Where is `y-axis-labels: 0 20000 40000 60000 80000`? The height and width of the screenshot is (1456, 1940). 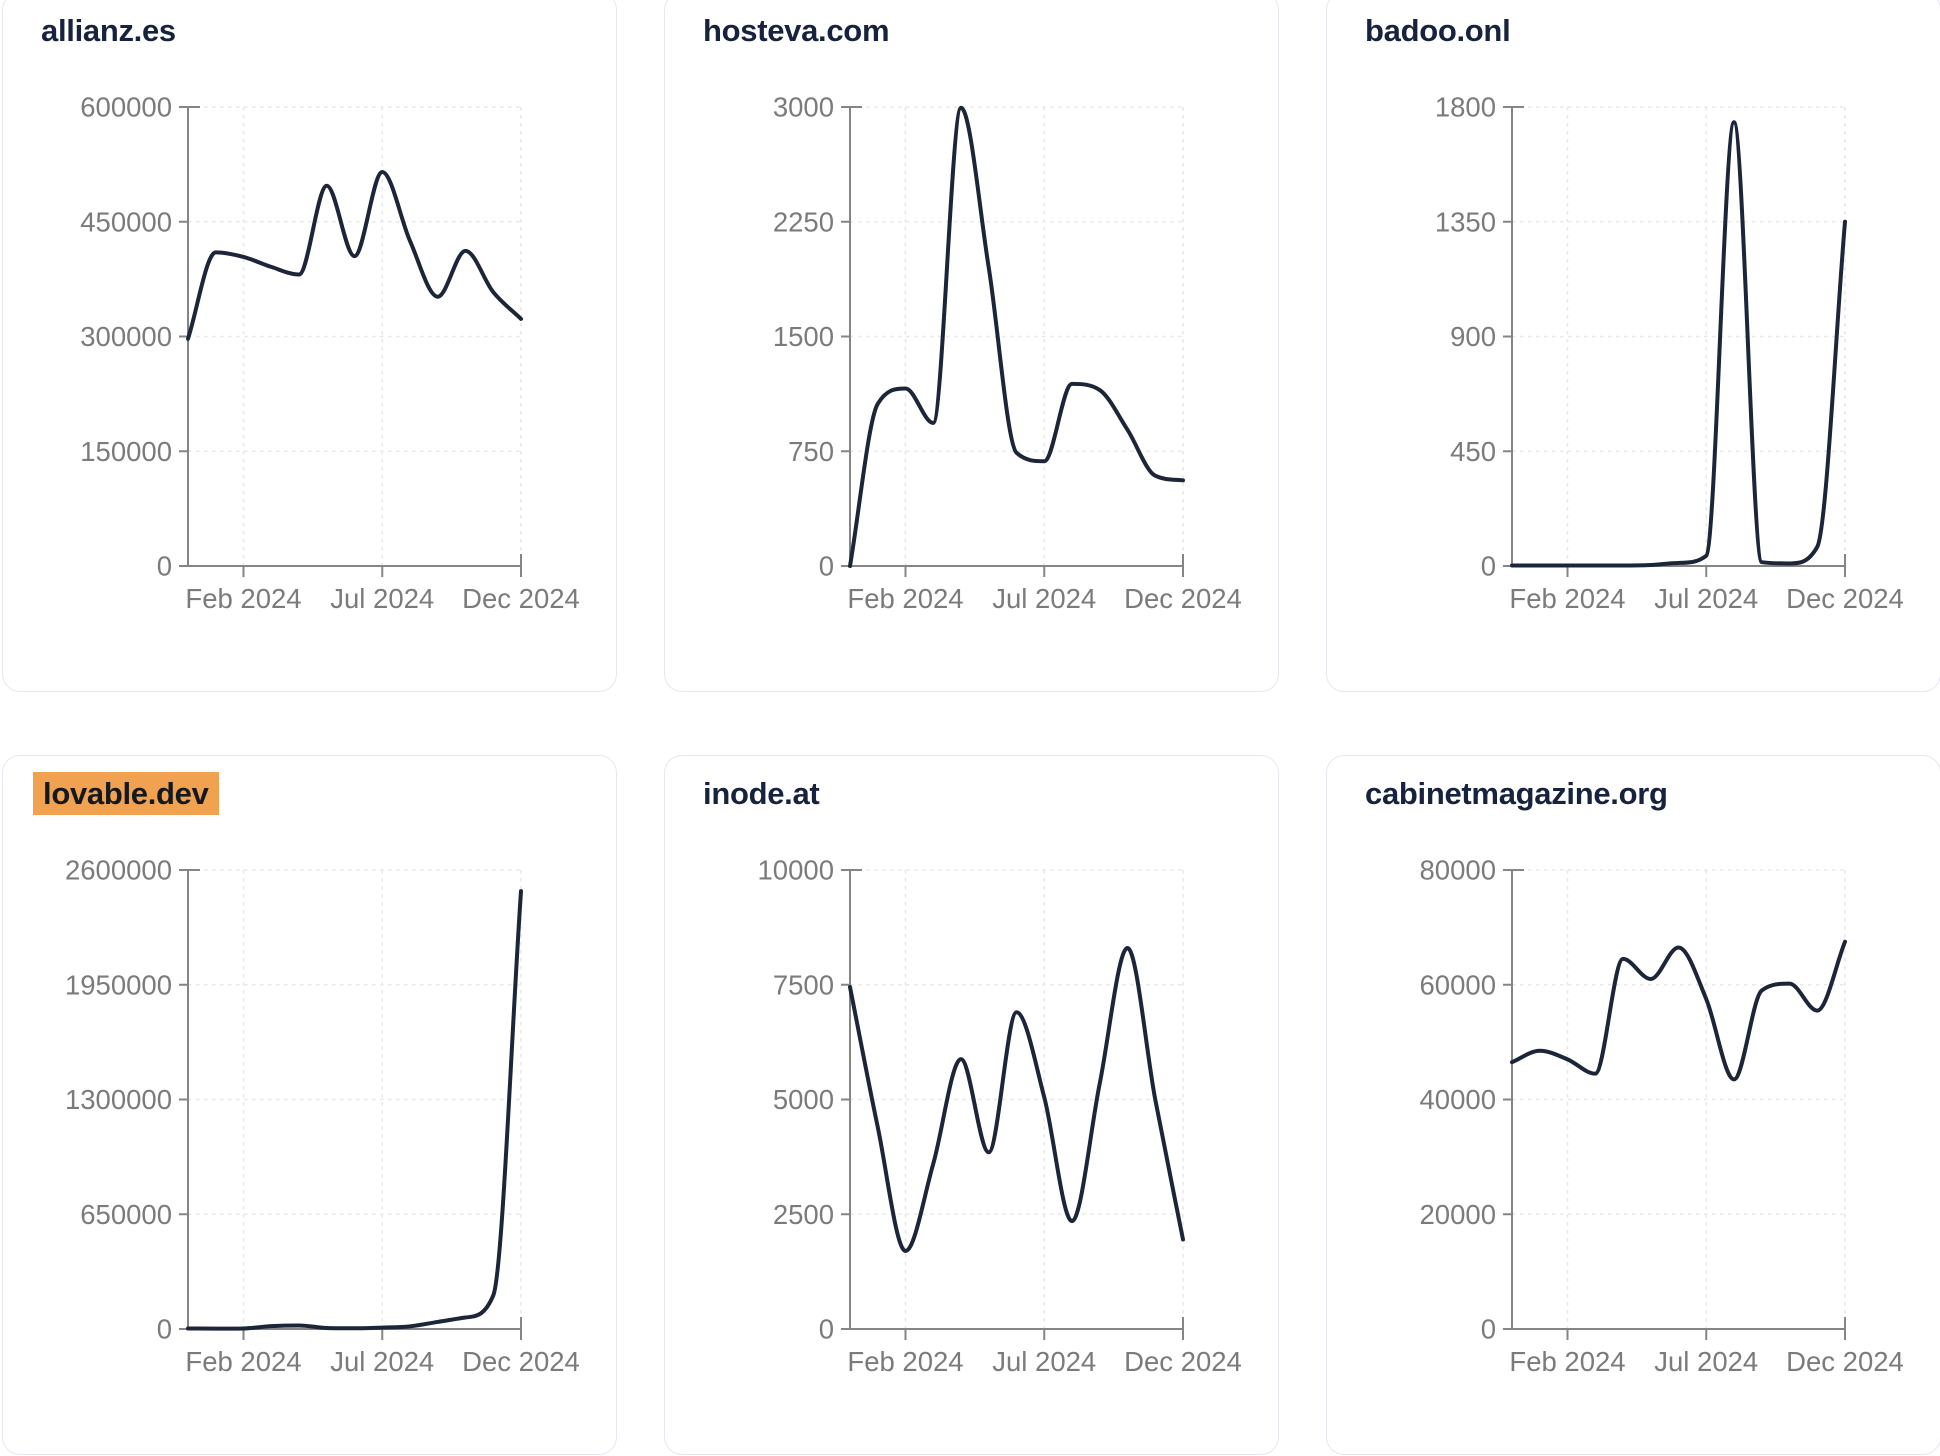
y-axis-labels: 0 20000 40000 60000 80000 is located at coordinates (1458, 1100).